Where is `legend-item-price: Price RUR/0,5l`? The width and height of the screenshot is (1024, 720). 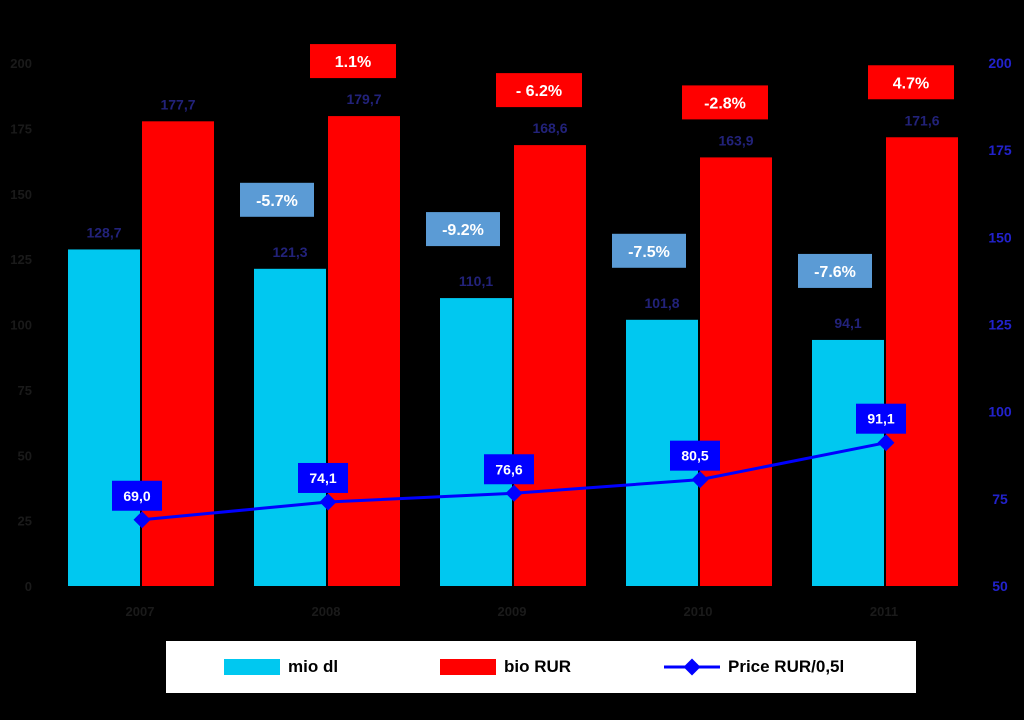 legend-item-price: Price RUR/0,5l is located at coordinates (754, 667).